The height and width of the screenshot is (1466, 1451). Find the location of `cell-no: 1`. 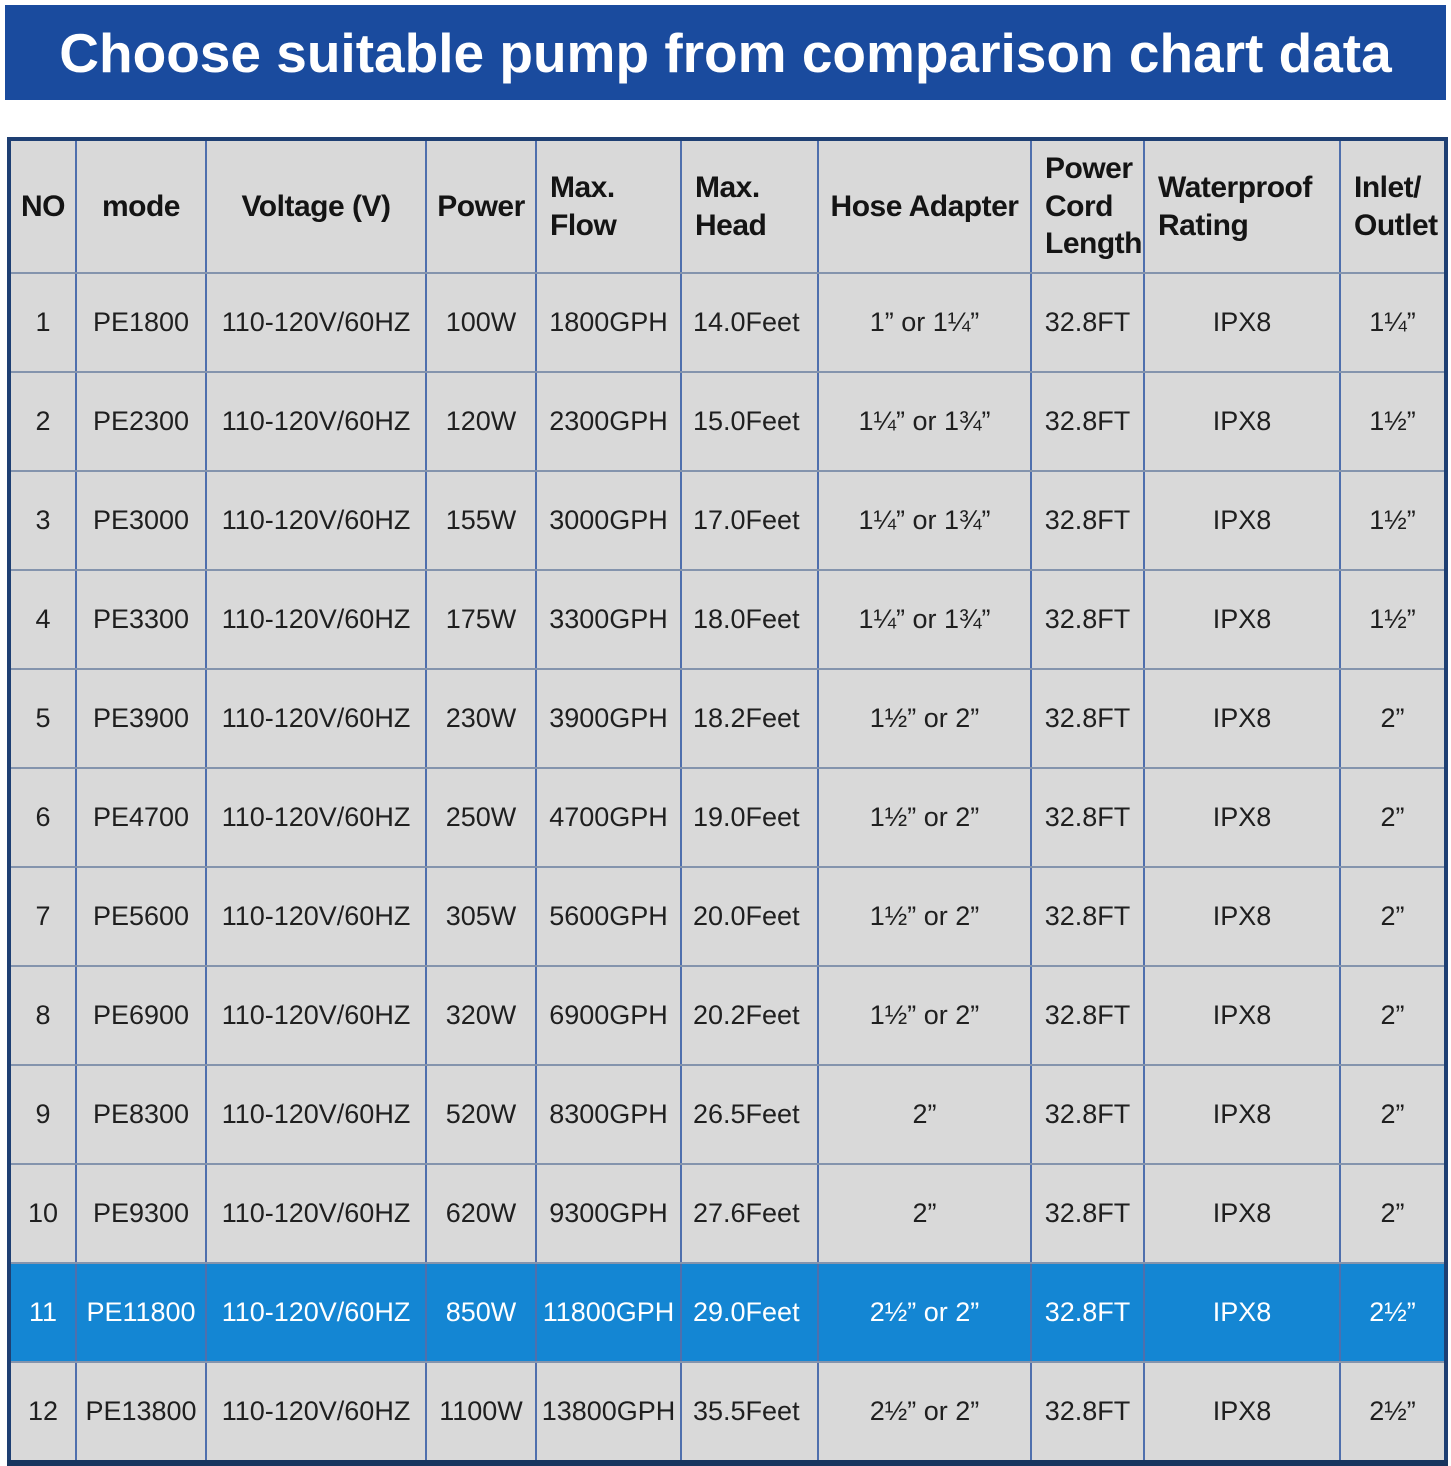

cell-no: 1 is located at coordinates (43, 323).